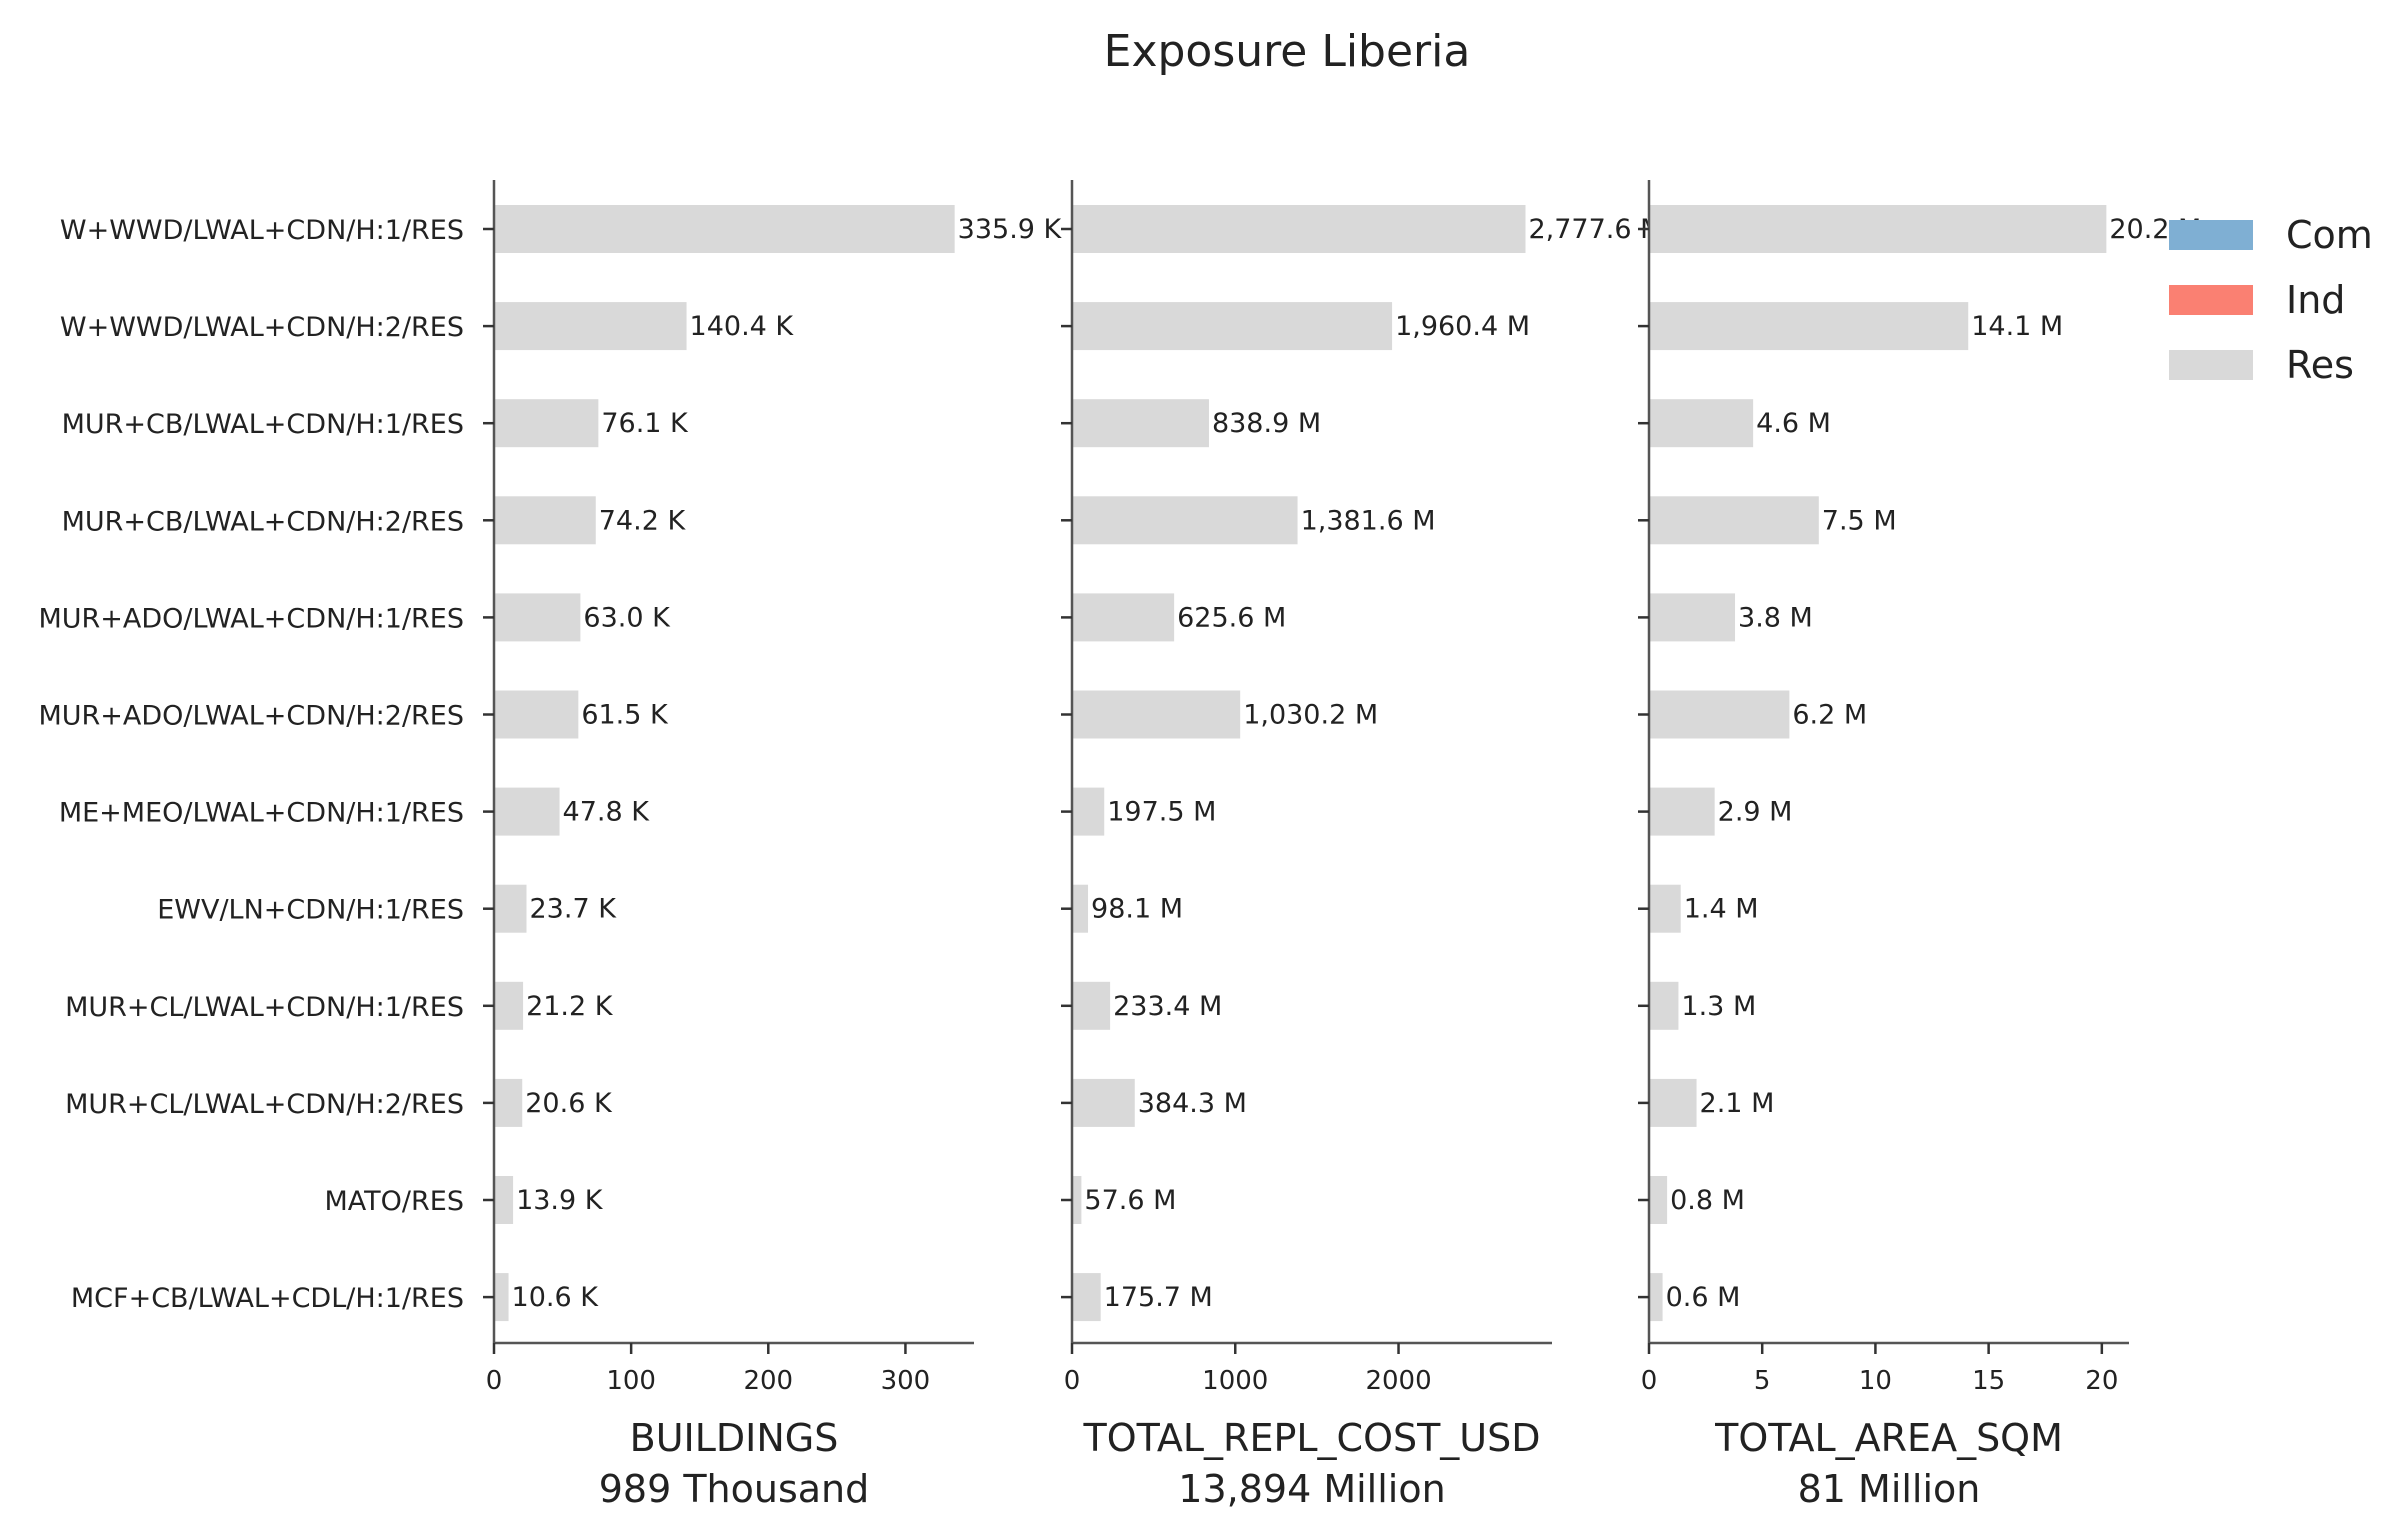 This screenshot has height=1534, width=2408. What do you see at coordinates (310, 910) in the screenshot?
I see `category-label: EWV/LN+CDN/H:1/RES` at bounding box center [310, 910].